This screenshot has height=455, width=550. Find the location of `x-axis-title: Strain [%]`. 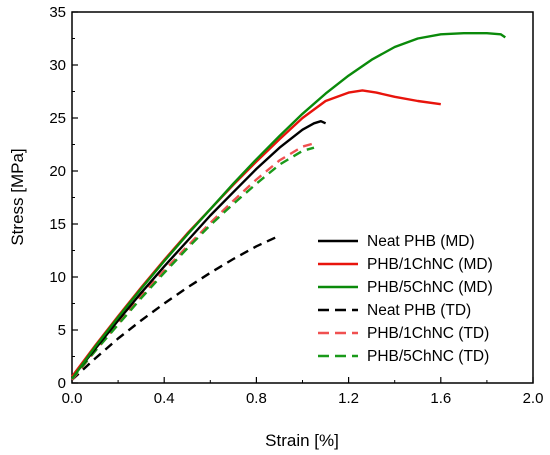

x-axis-title: Strain [%] is located at coordinates (302, 440).